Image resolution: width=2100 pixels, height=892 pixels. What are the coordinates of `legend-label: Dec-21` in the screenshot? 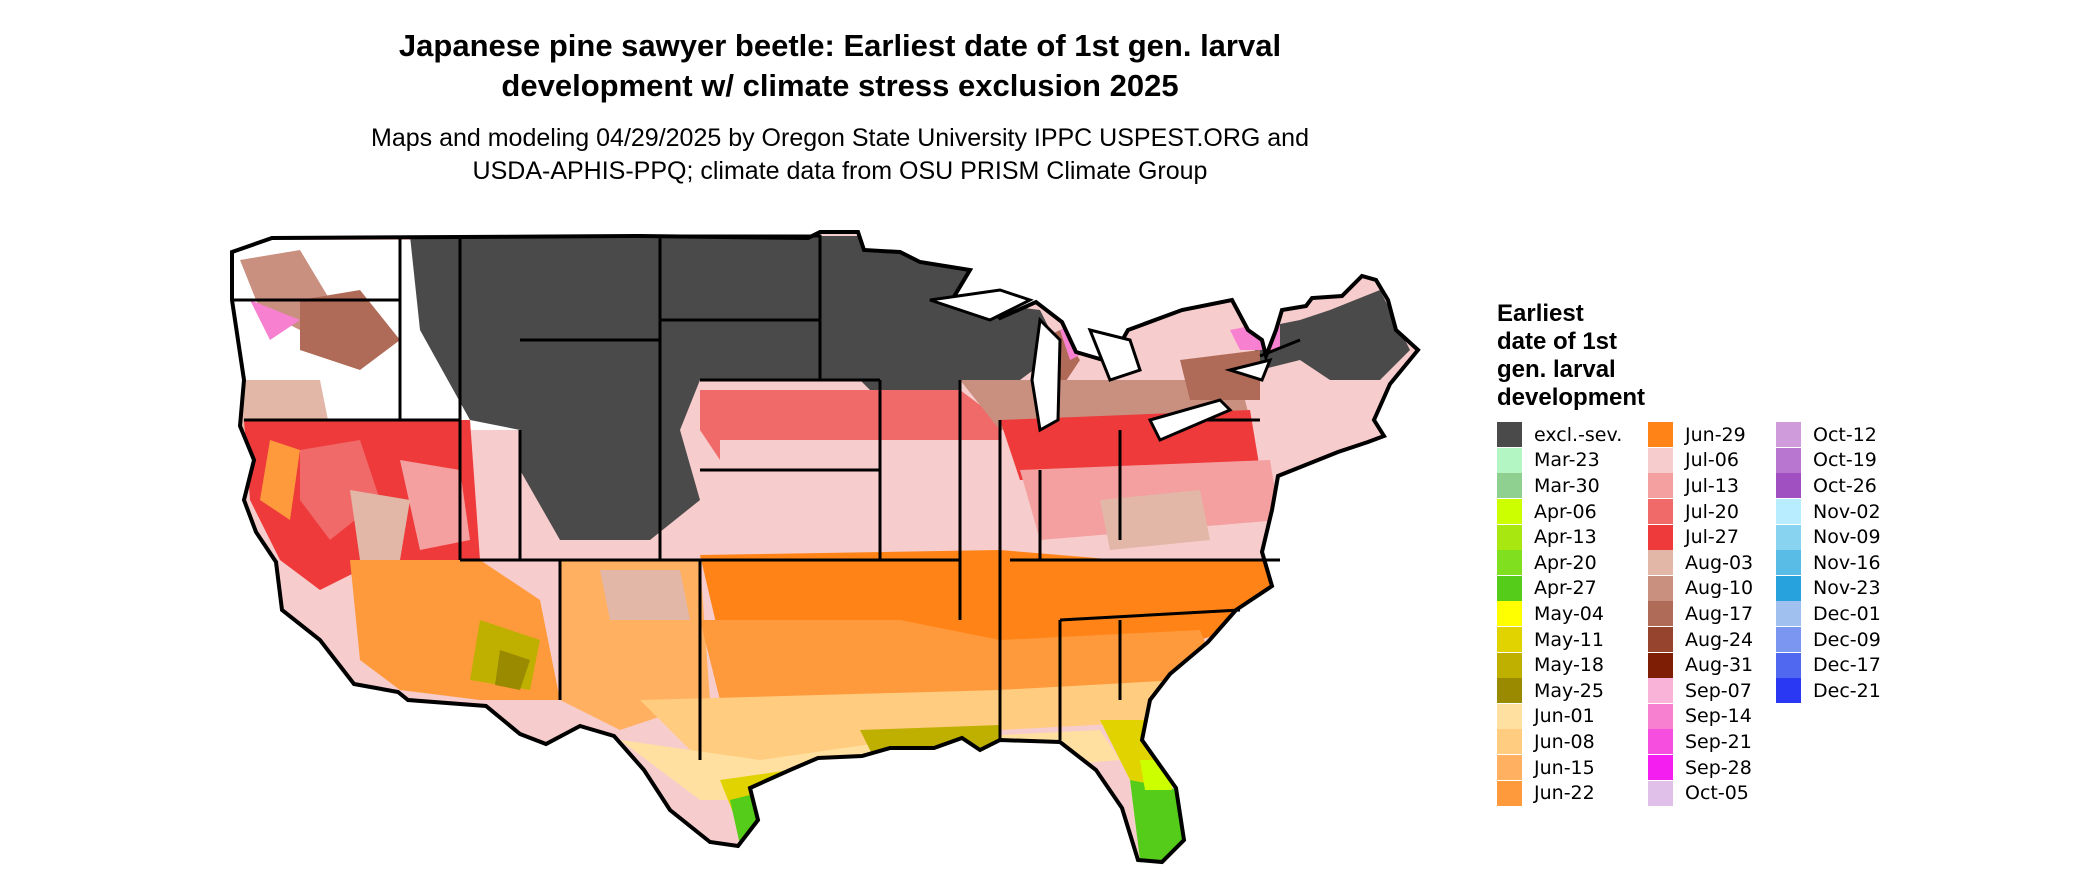 It's located at (1847, 690).